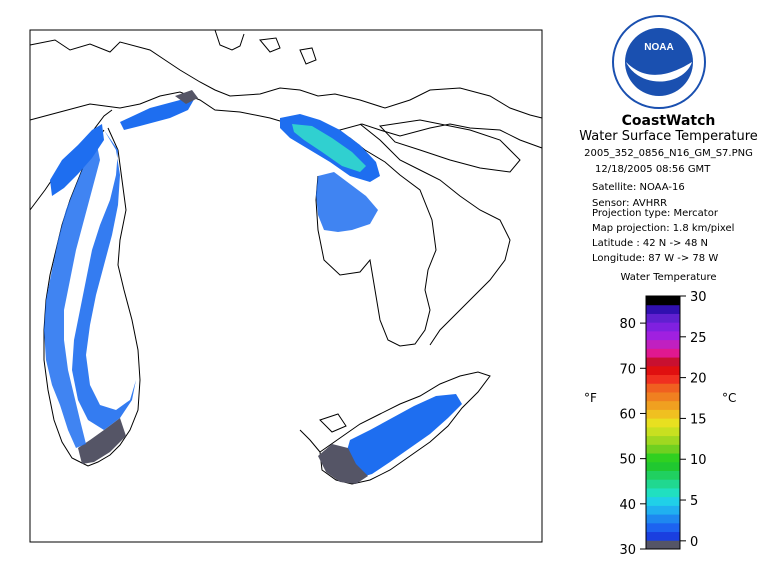 The height and width of the screenshot is (572, 782). I want to click on info-satellite: Satellite: NOAA-16, so click(638, 187).